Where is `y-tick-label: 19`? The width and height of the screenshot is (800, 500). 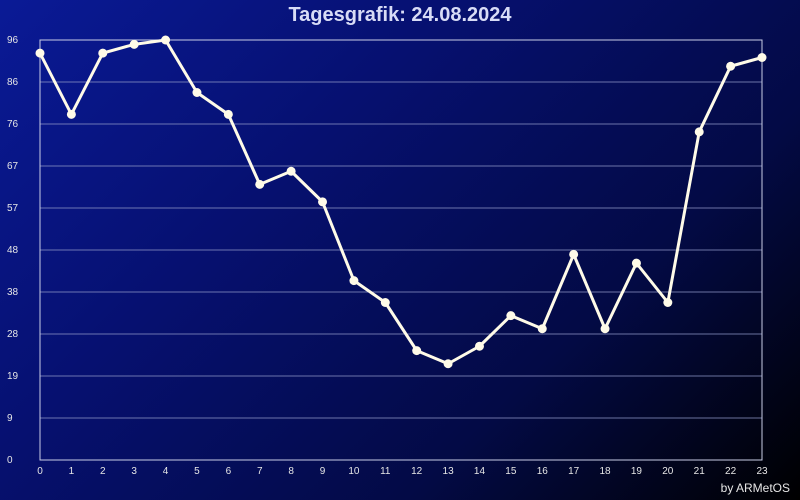
y-tick-label: 19 is located at coordinates (13, 376).